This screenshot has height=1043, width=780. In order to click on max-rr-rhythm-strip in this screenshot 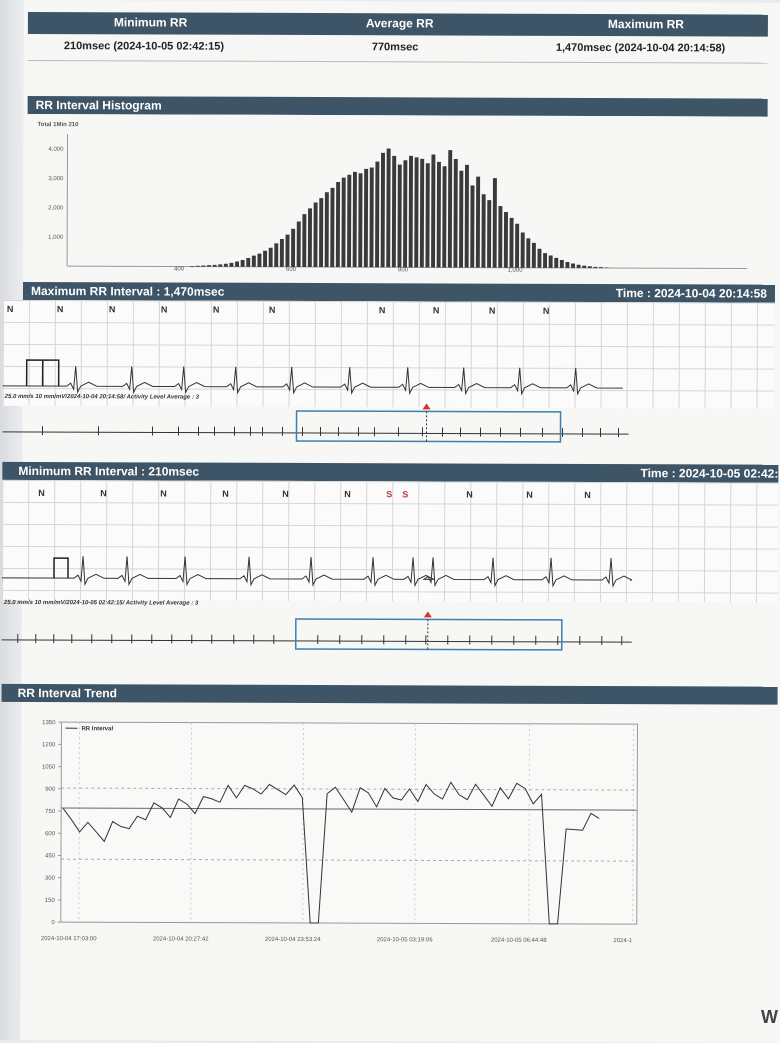, I will do `click(388, 428)`.